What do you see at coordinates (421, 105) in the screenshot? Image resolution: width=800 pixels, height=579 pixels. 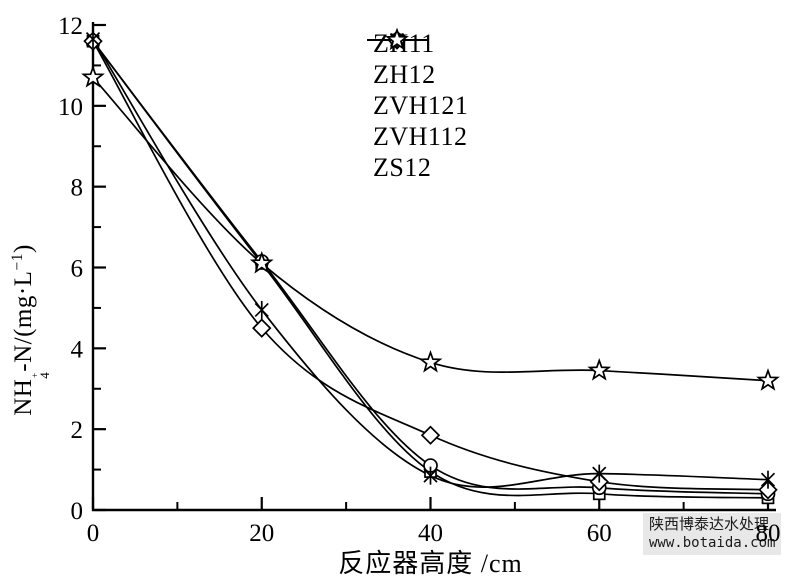 I see `legend-label: ZVH121` at bounding box center [421, 105].